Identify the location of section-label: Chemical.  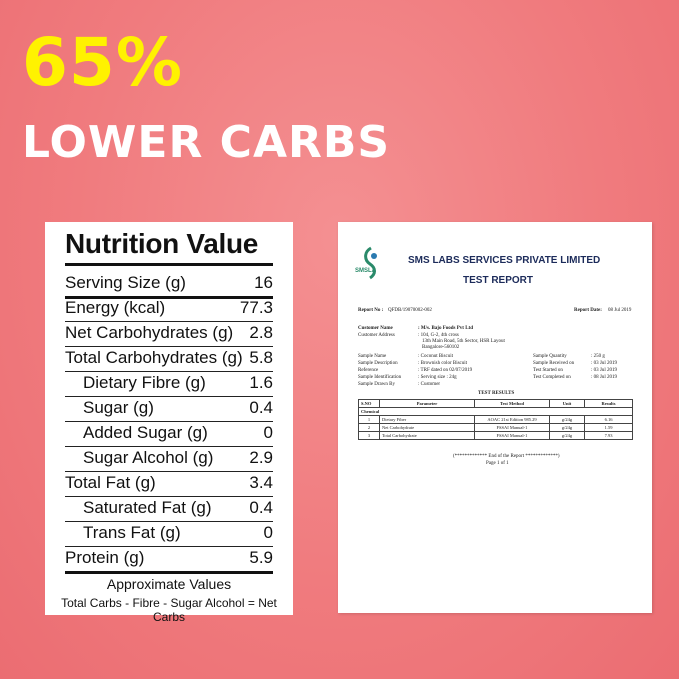
(495, 411).